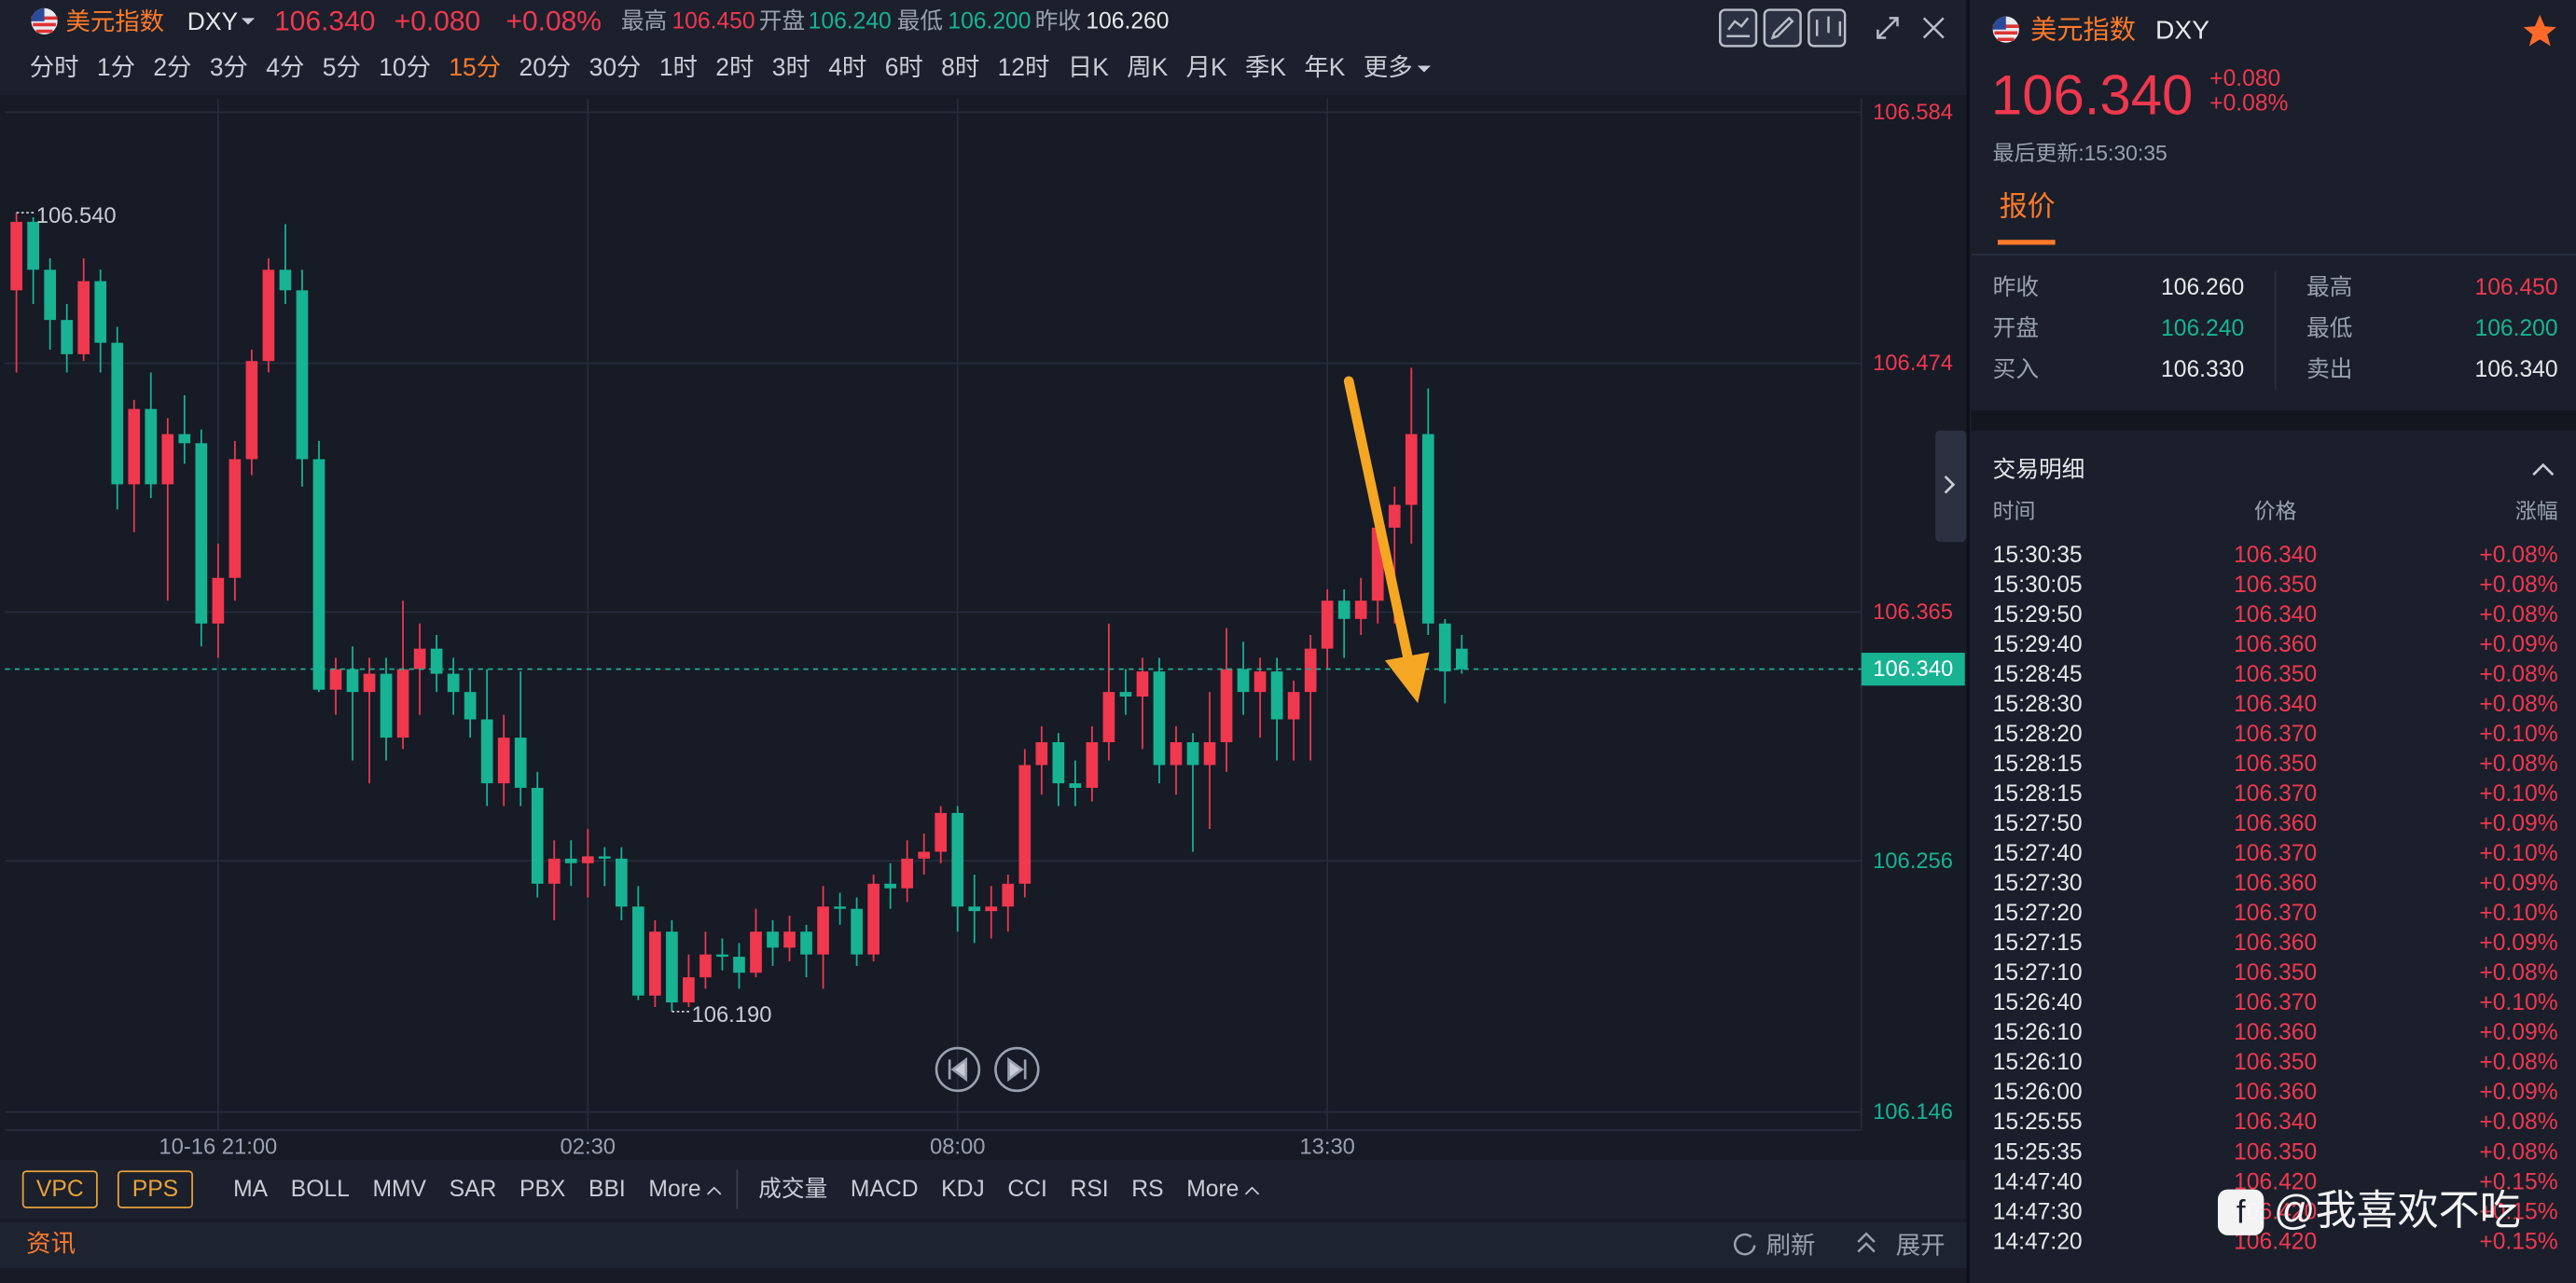 The width and height of the screenshot is (2576, 1283). I want to click on stat-label: 最低, so click(920, 21).